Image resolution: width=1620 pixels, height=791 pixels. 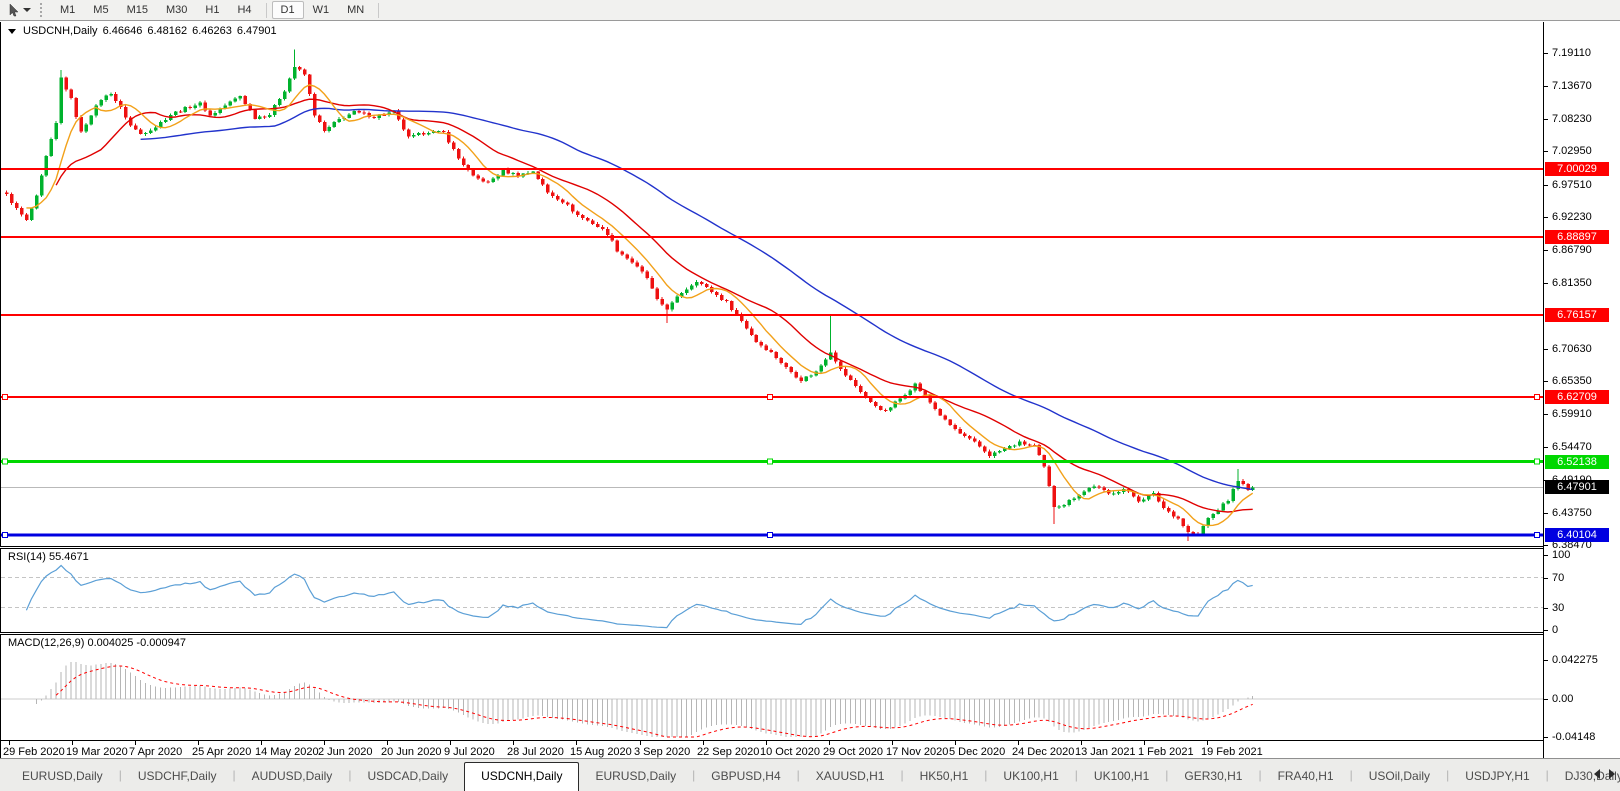 I want to click on chart-tab-ger30-h1: GER30,H1, so click(x=1213, y=776).